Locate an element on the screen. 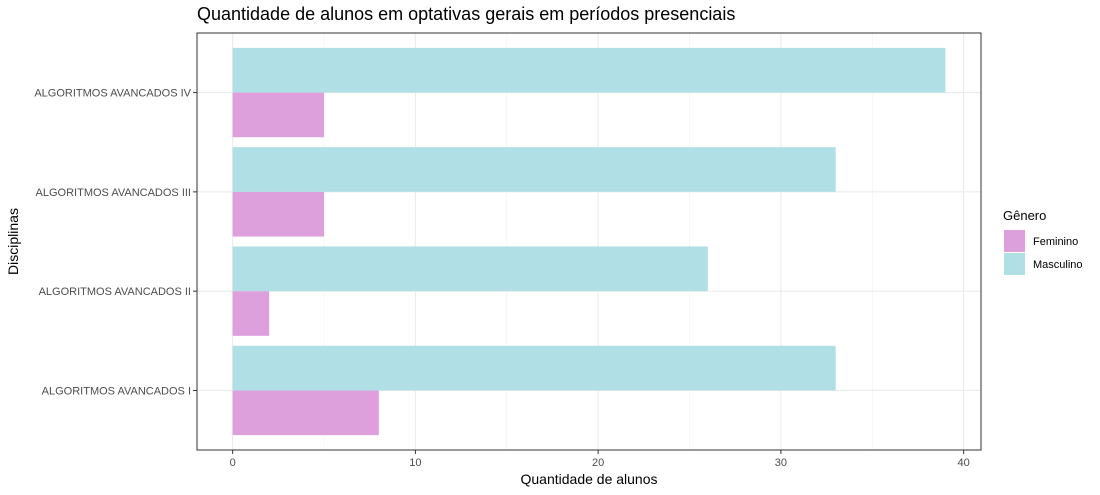  x-tick-label: 40 is located at coordinates (964, 463).